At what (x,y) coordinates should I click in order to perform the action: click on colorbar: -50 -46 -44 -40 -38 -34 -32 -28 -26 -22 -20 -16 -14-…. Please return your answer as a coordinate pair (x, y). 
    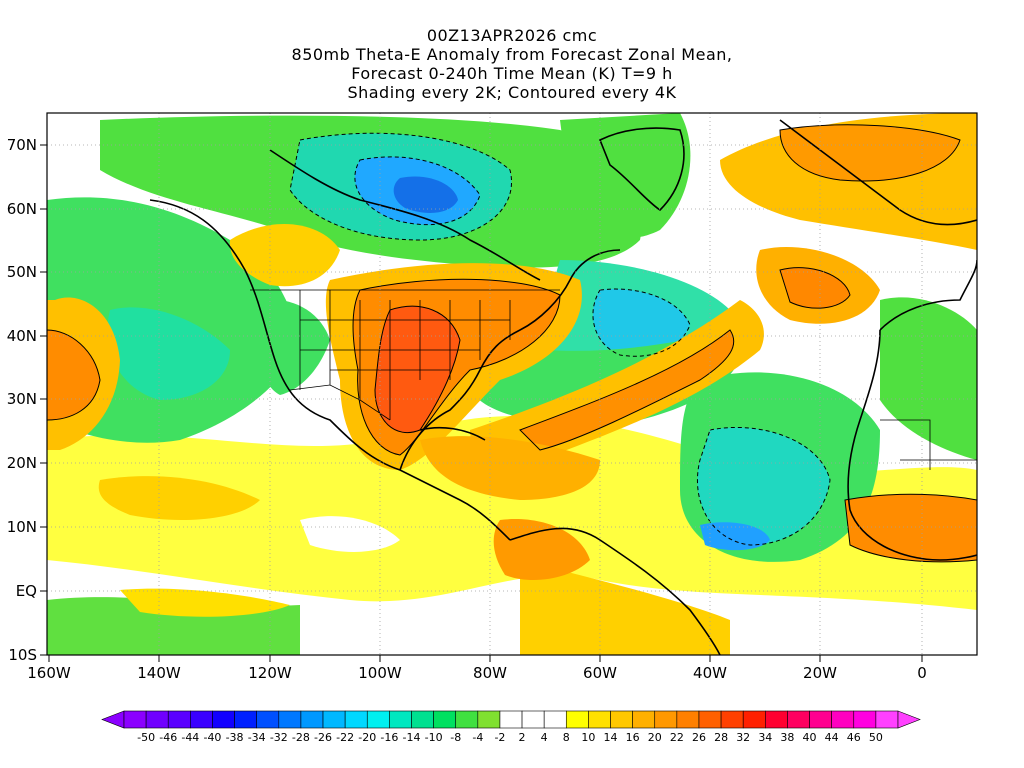
    Looking at the image, I should click on (511, 727).